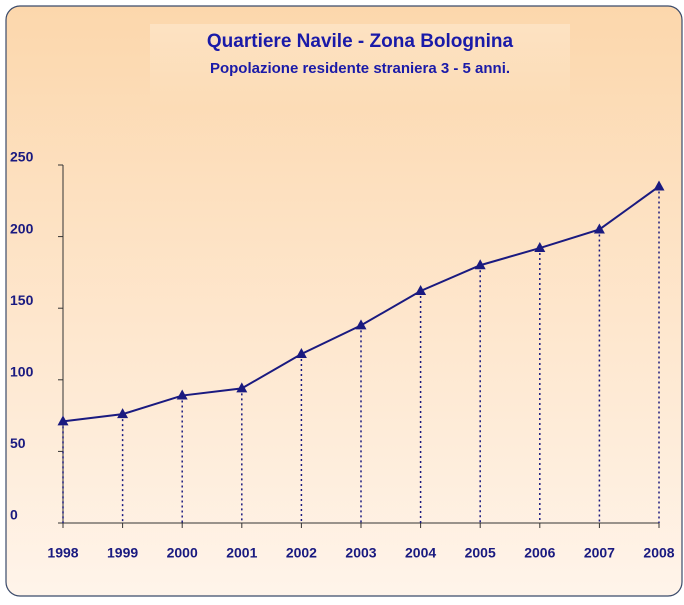  Describe the element at coordinates (182, 553) in the screenshot. I see `x-tick-label: 2000` at that location.